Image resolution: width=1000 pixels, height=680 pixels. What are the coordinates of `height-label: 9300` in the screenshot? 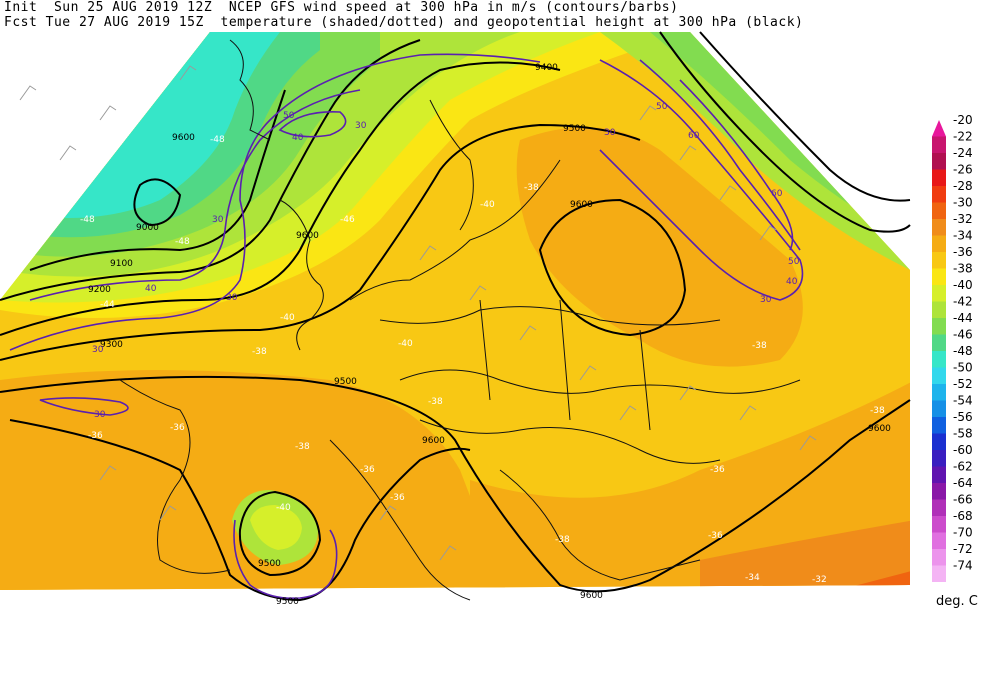 It's located at (111, 345).